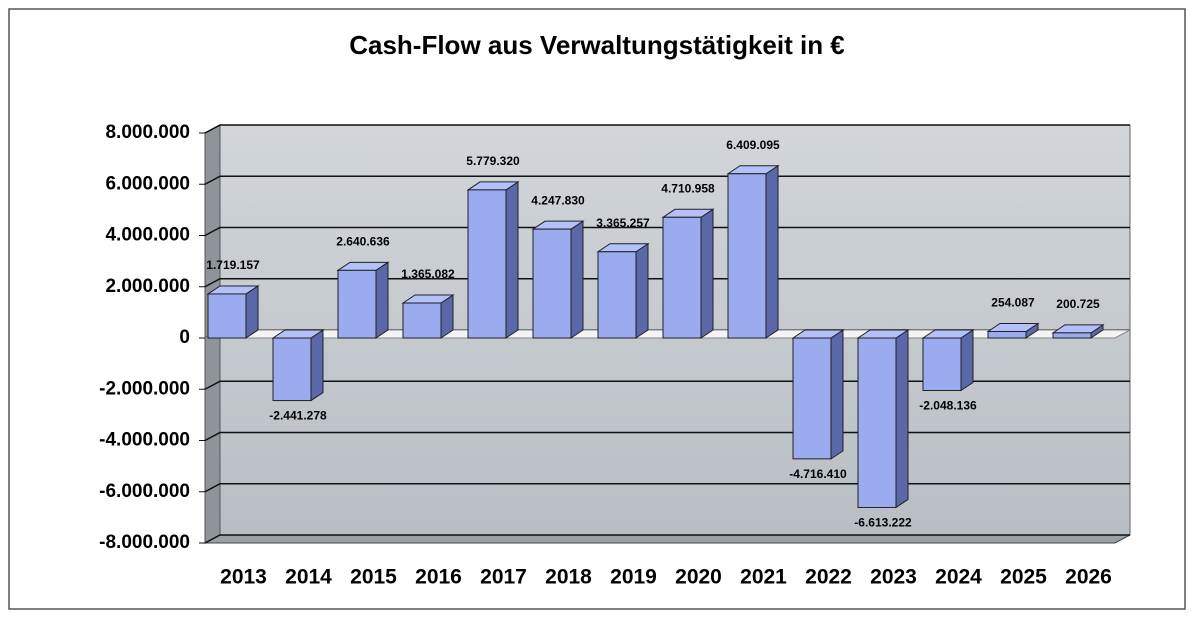  What do you see at coordinates (893, 577) in the screenshot?
I see `x-tick-label: 2023` at bounding box center [893, 577].